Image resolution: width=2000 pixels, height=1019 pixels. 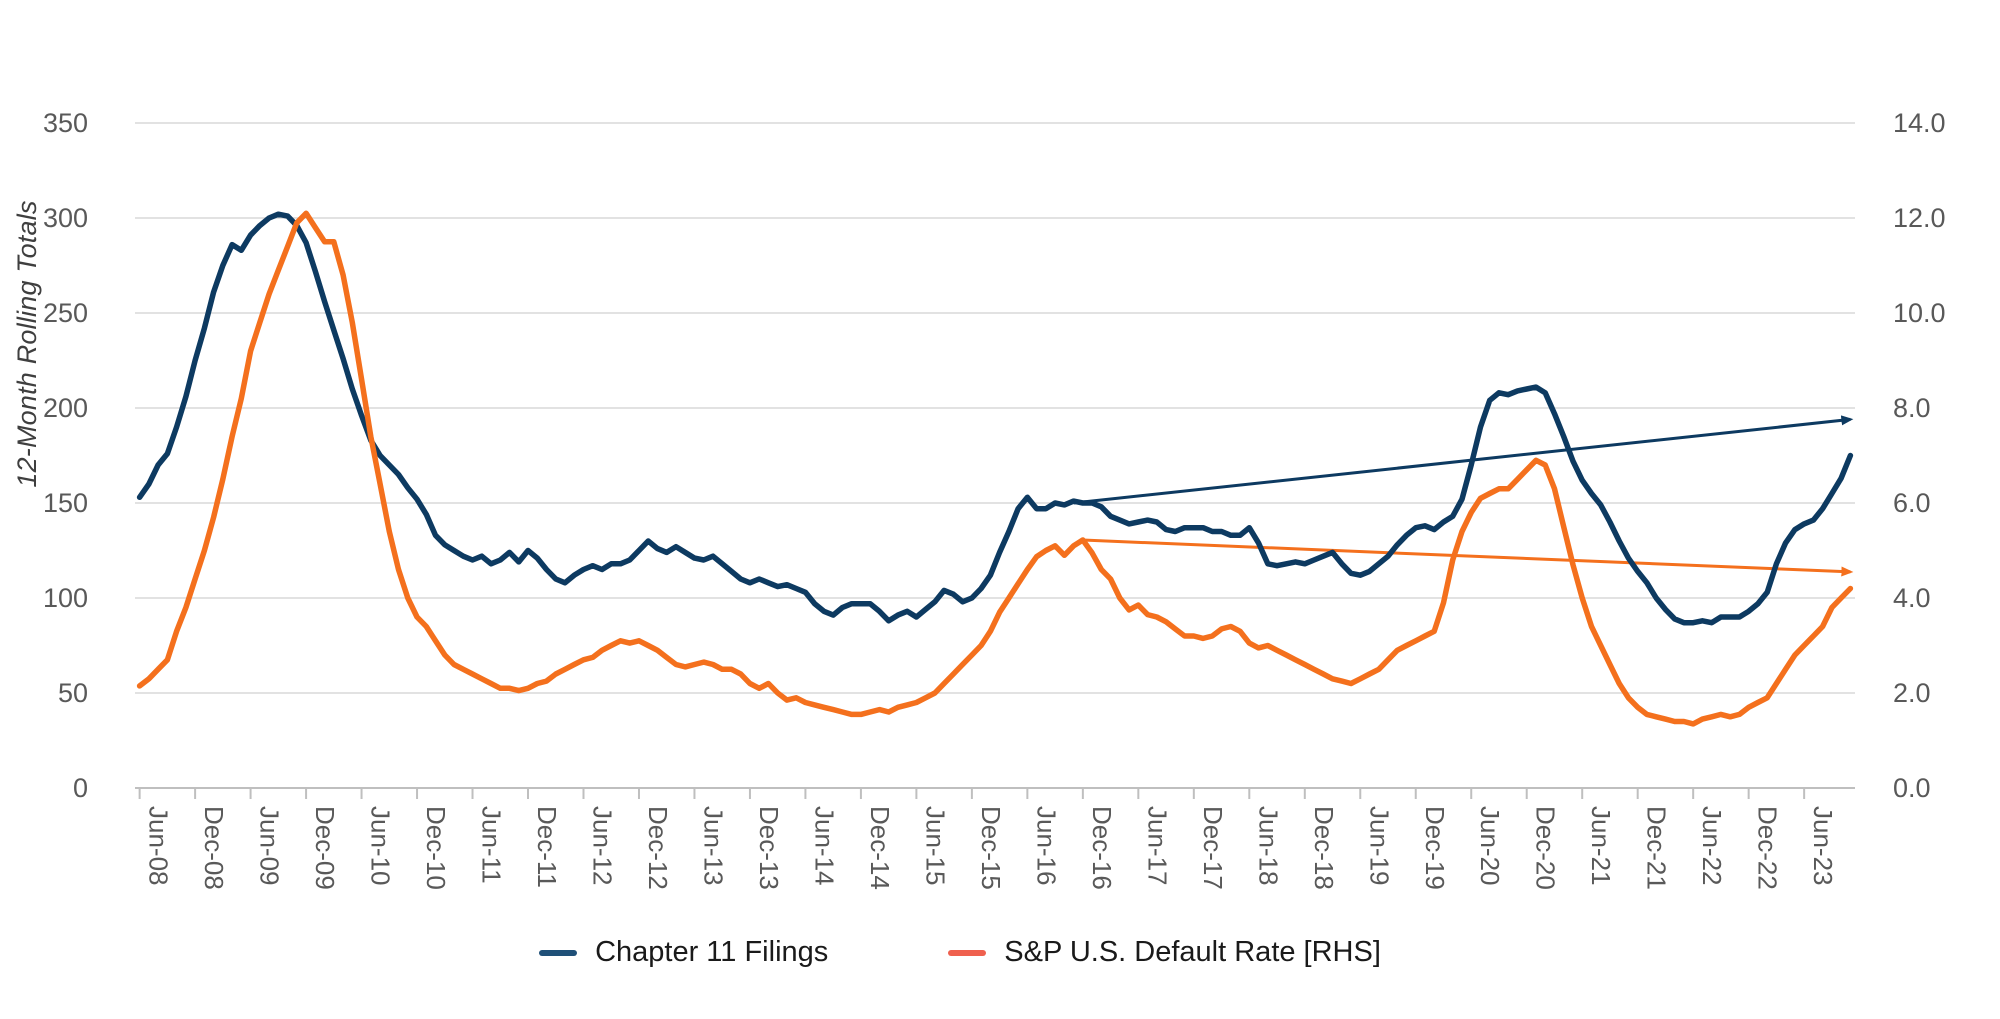 What do you see at coordinates (1268, 846) in the screenshot?
I see `x-axis-tick-label: Jun-18` at bounding box center [1268, 846].